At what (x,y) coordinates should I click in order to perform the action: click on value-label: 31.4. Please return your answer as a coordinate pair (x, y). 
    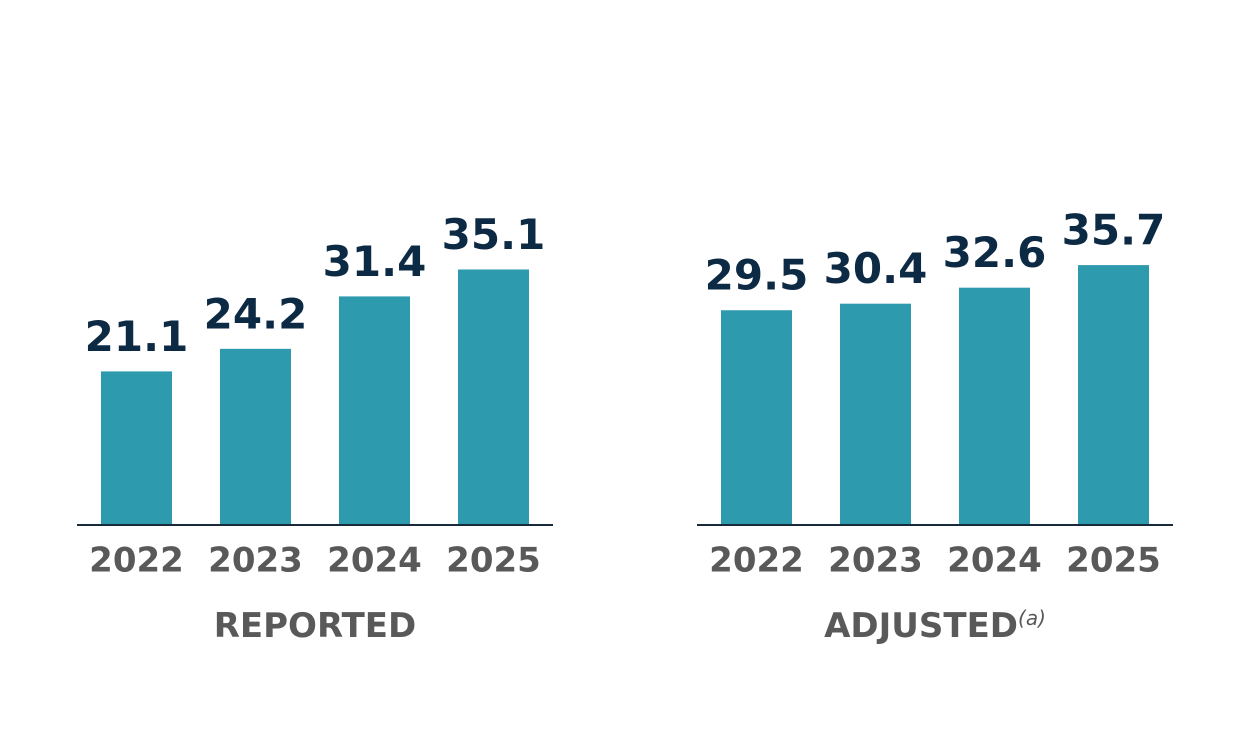
    Looking at the image, I should click on (375, 261).